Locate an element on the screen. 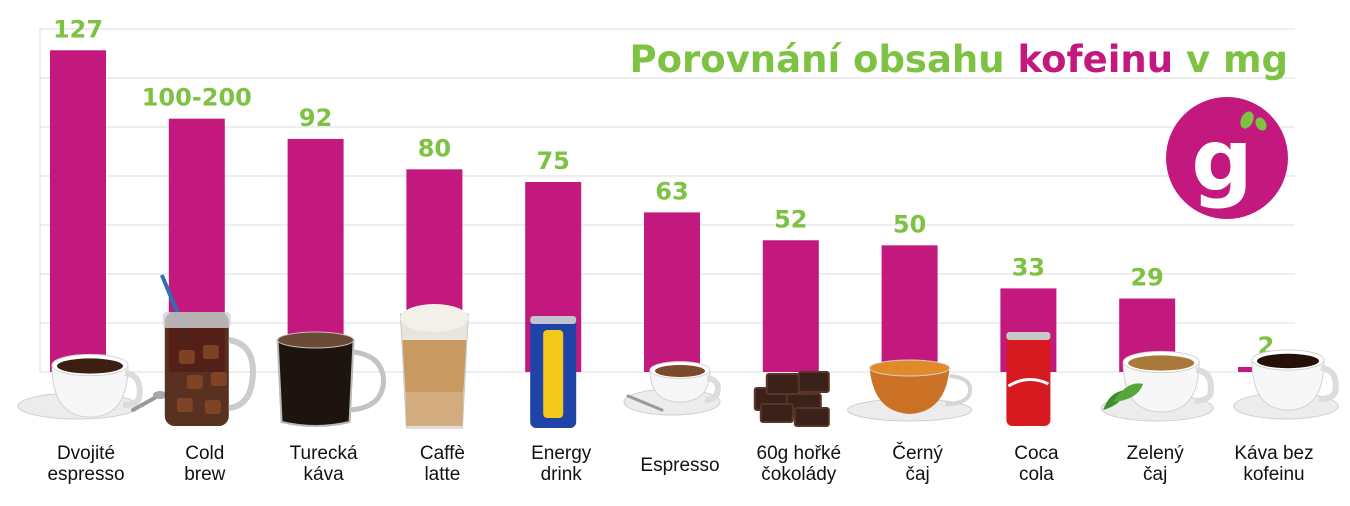  cold-brew-jar-icon is located at coordinates (207, 350).